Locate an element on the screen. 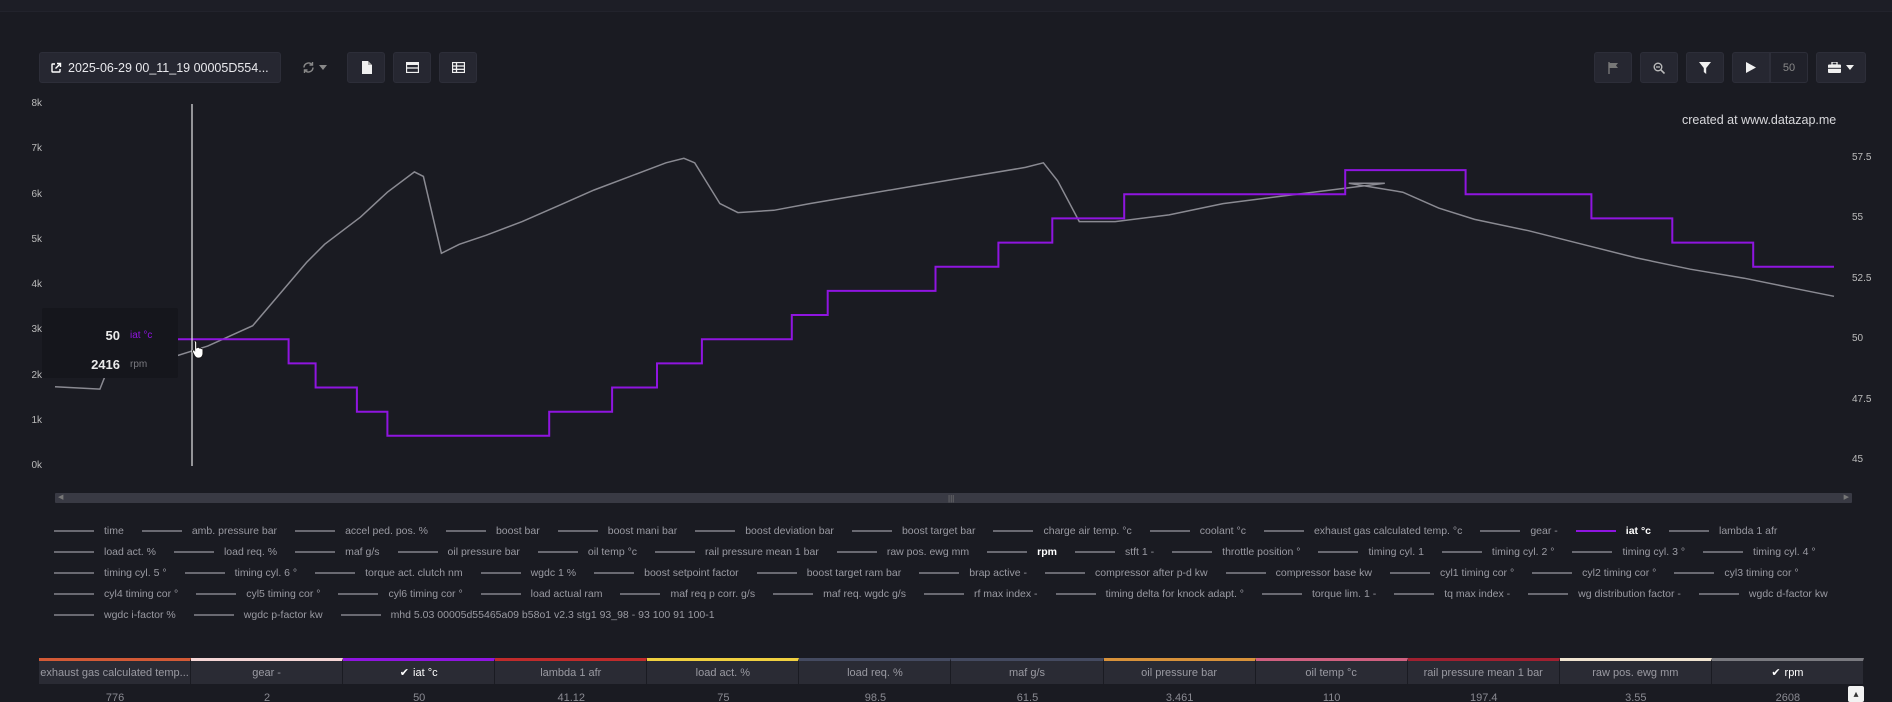 The image size is (1892, 702). legend-item: oil temp °c is located at coordinates (587, 551).